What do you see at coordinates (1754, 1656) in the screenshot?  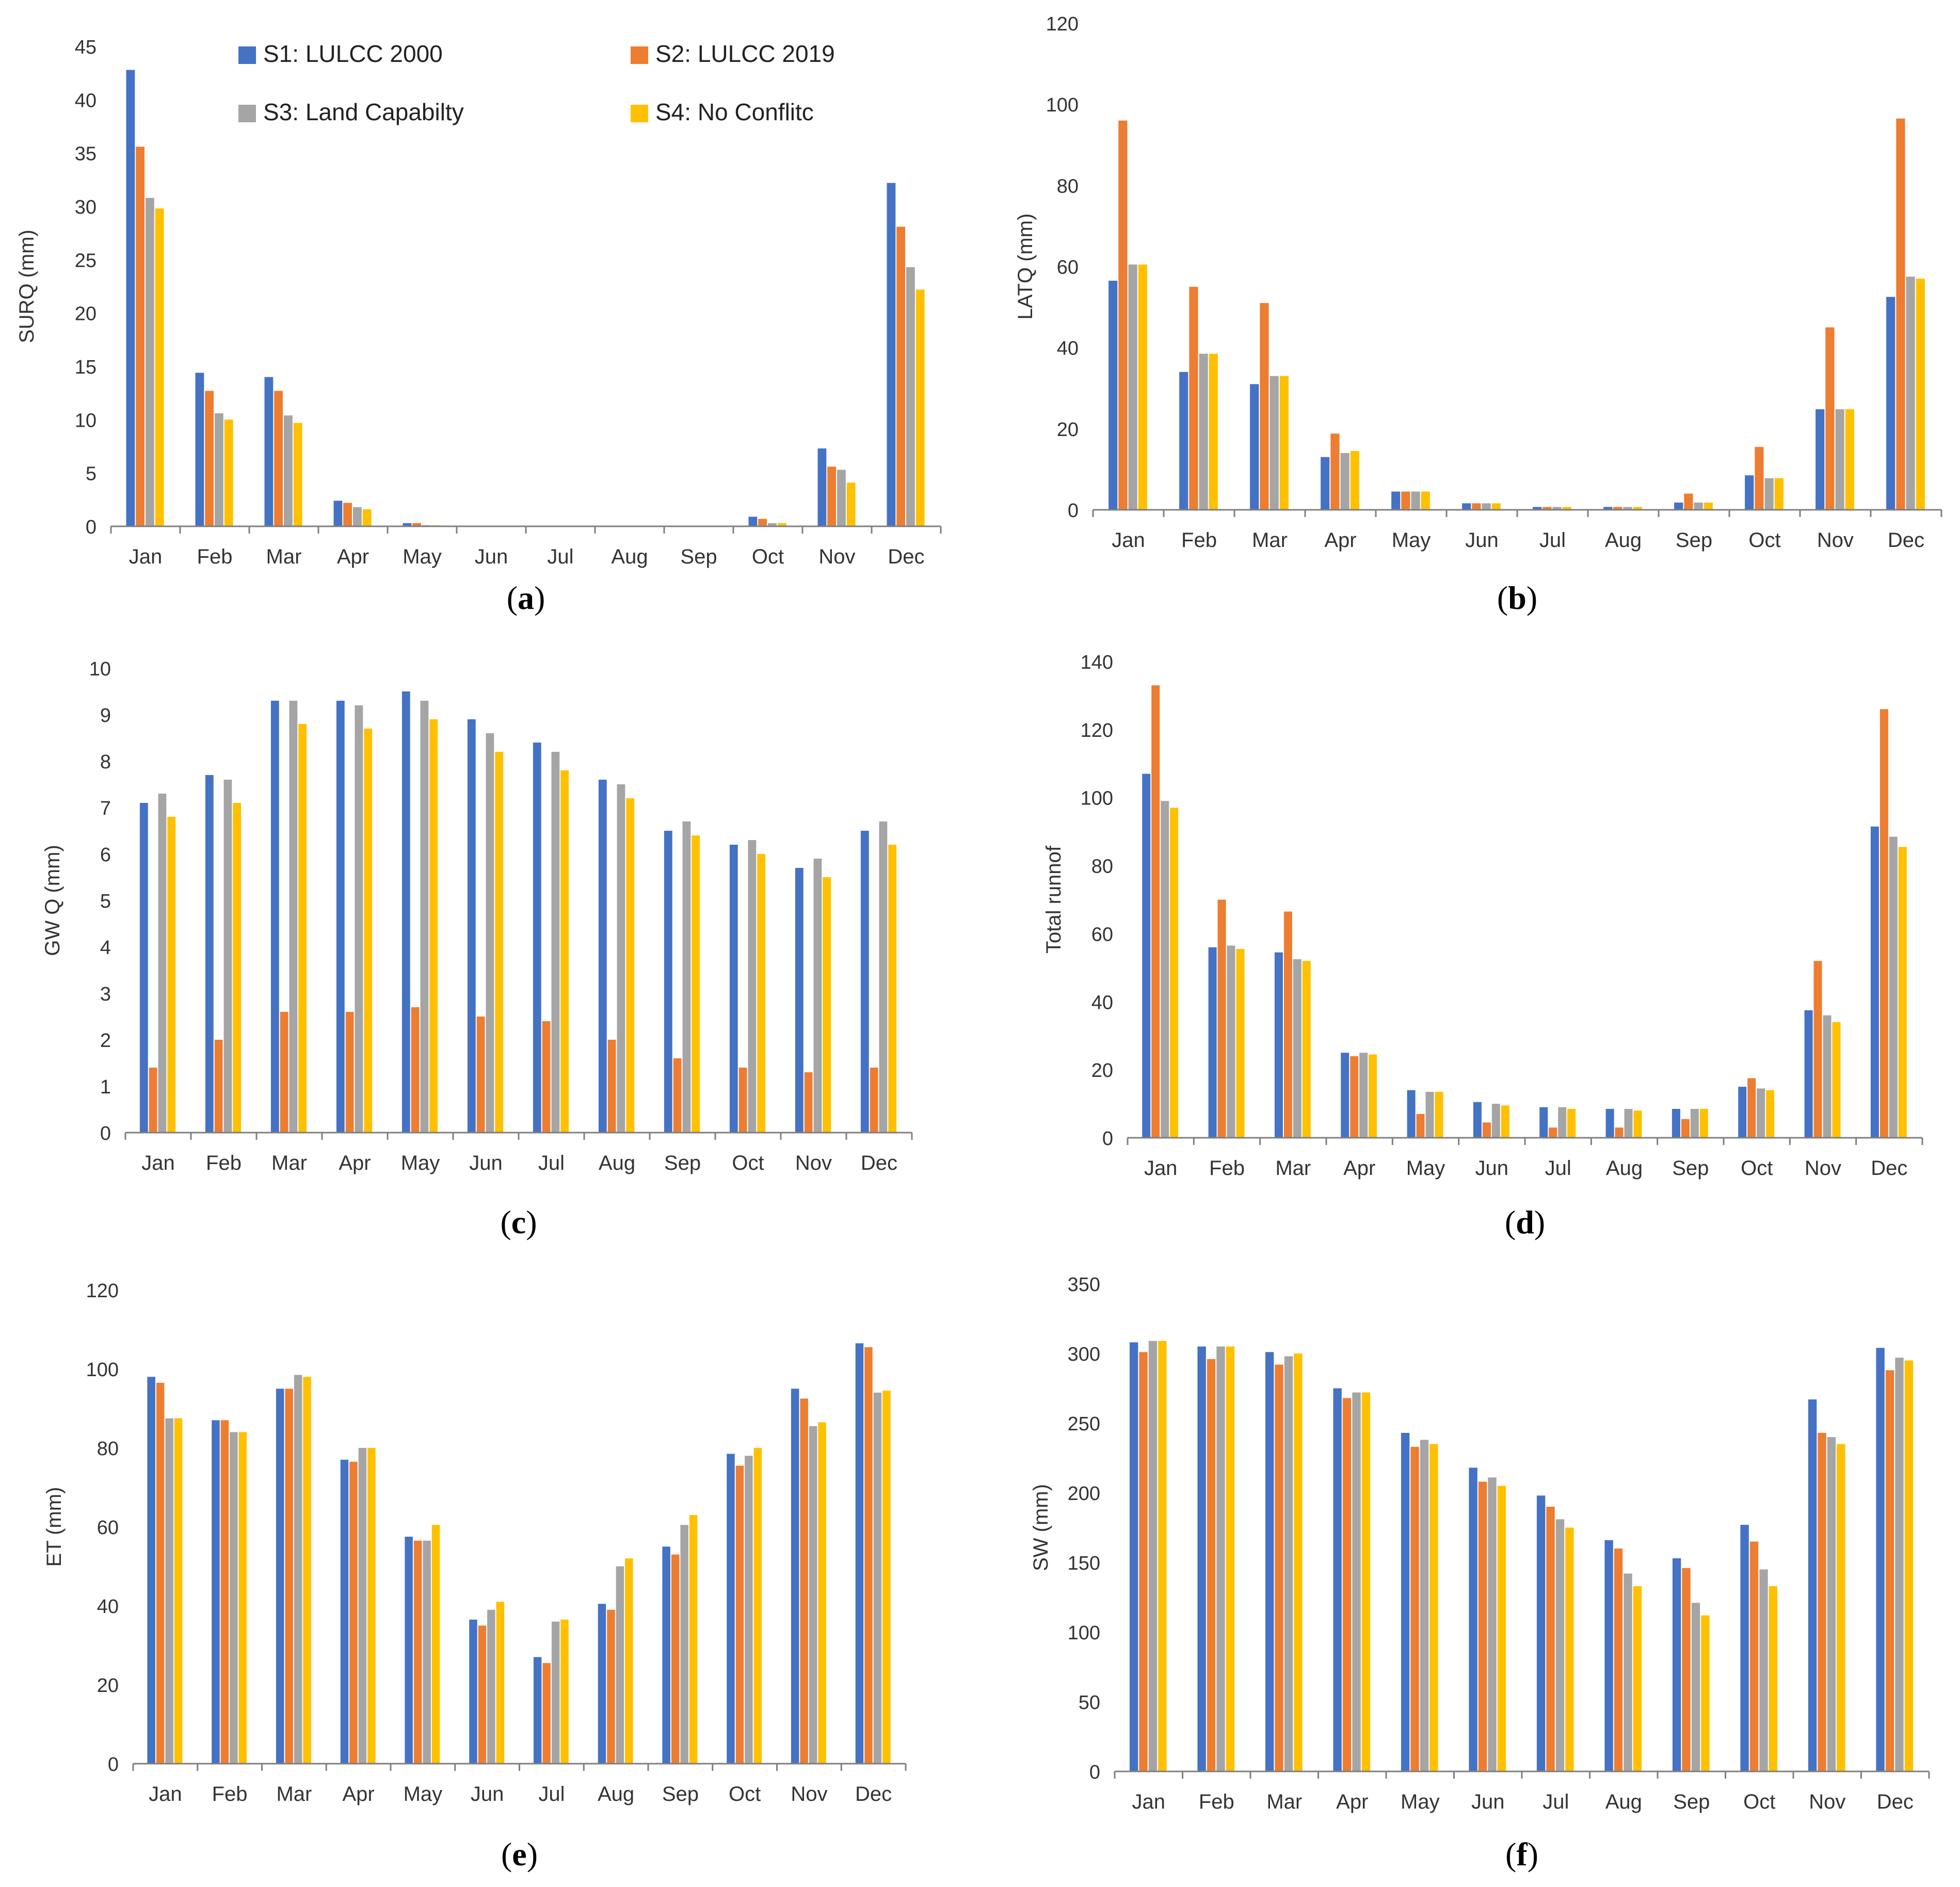 I see `bar-oct-s2` at bounding box center [1754, 1656].